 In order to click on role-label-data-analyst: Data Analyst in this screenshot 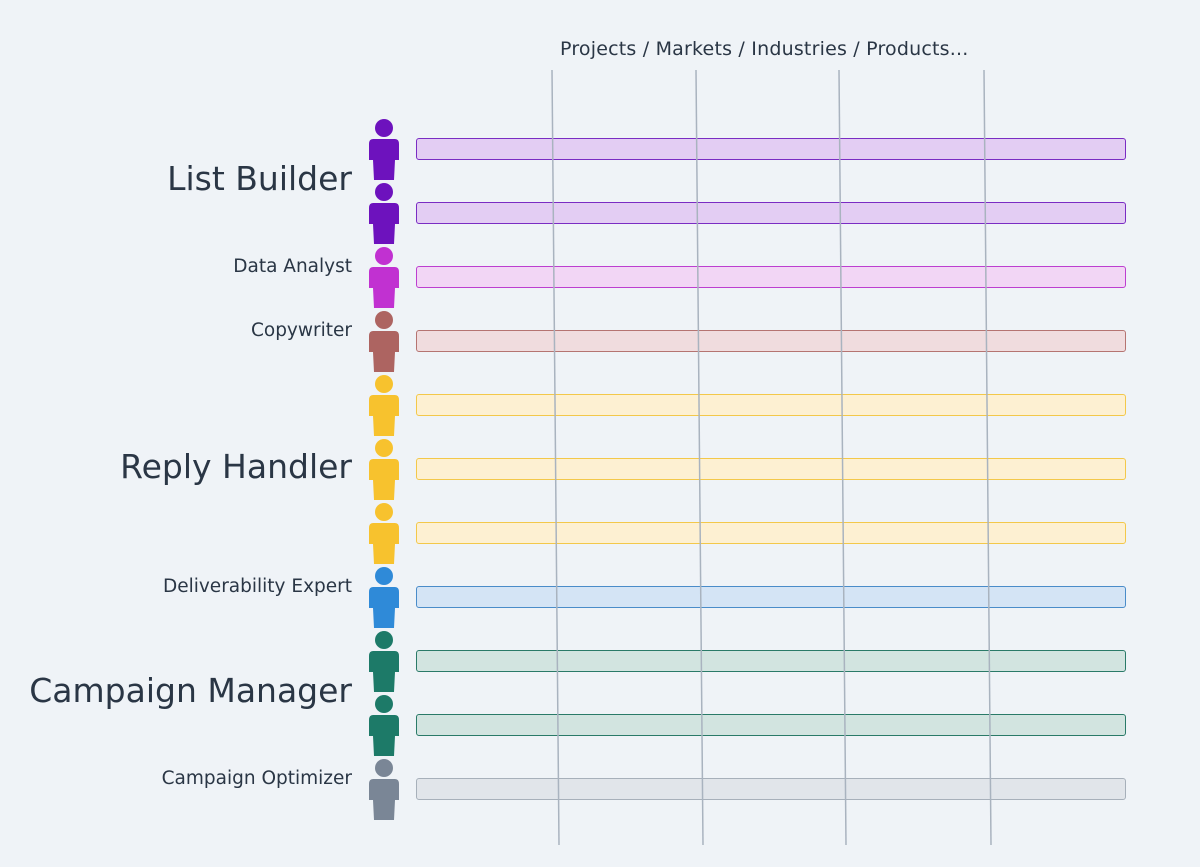, I will do `click(292, 266)`.